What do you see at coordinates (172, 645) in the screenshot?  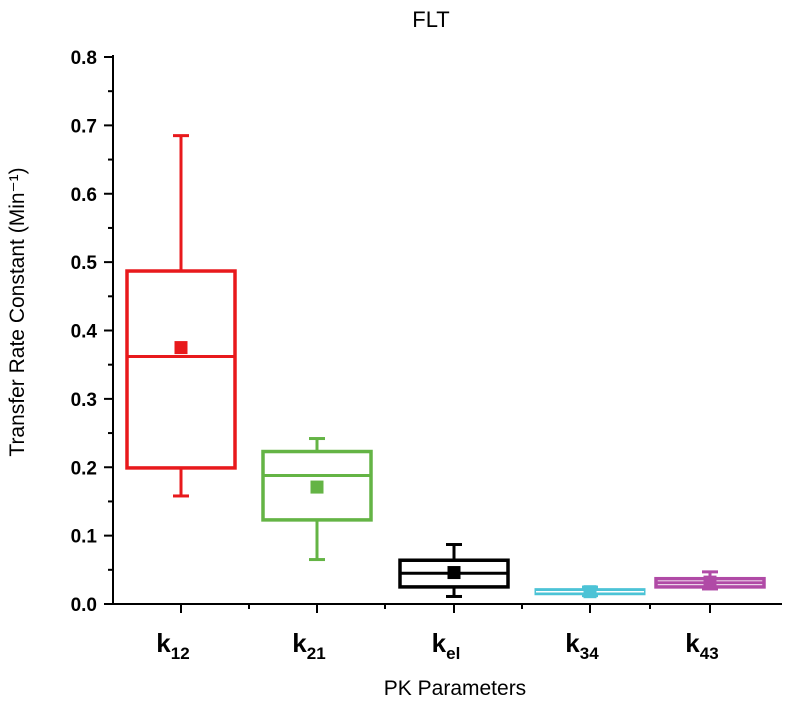 I see `x-tick-label-k12: k12` at bounding box center [172, 645].